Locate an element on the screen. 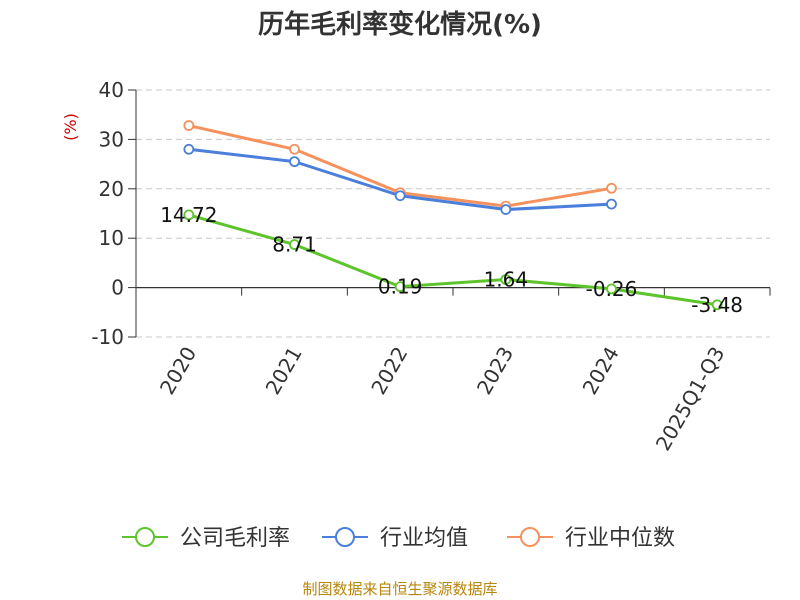  x-tick-label: 2025Q1-Q3 is located at coordinates (690, 399).